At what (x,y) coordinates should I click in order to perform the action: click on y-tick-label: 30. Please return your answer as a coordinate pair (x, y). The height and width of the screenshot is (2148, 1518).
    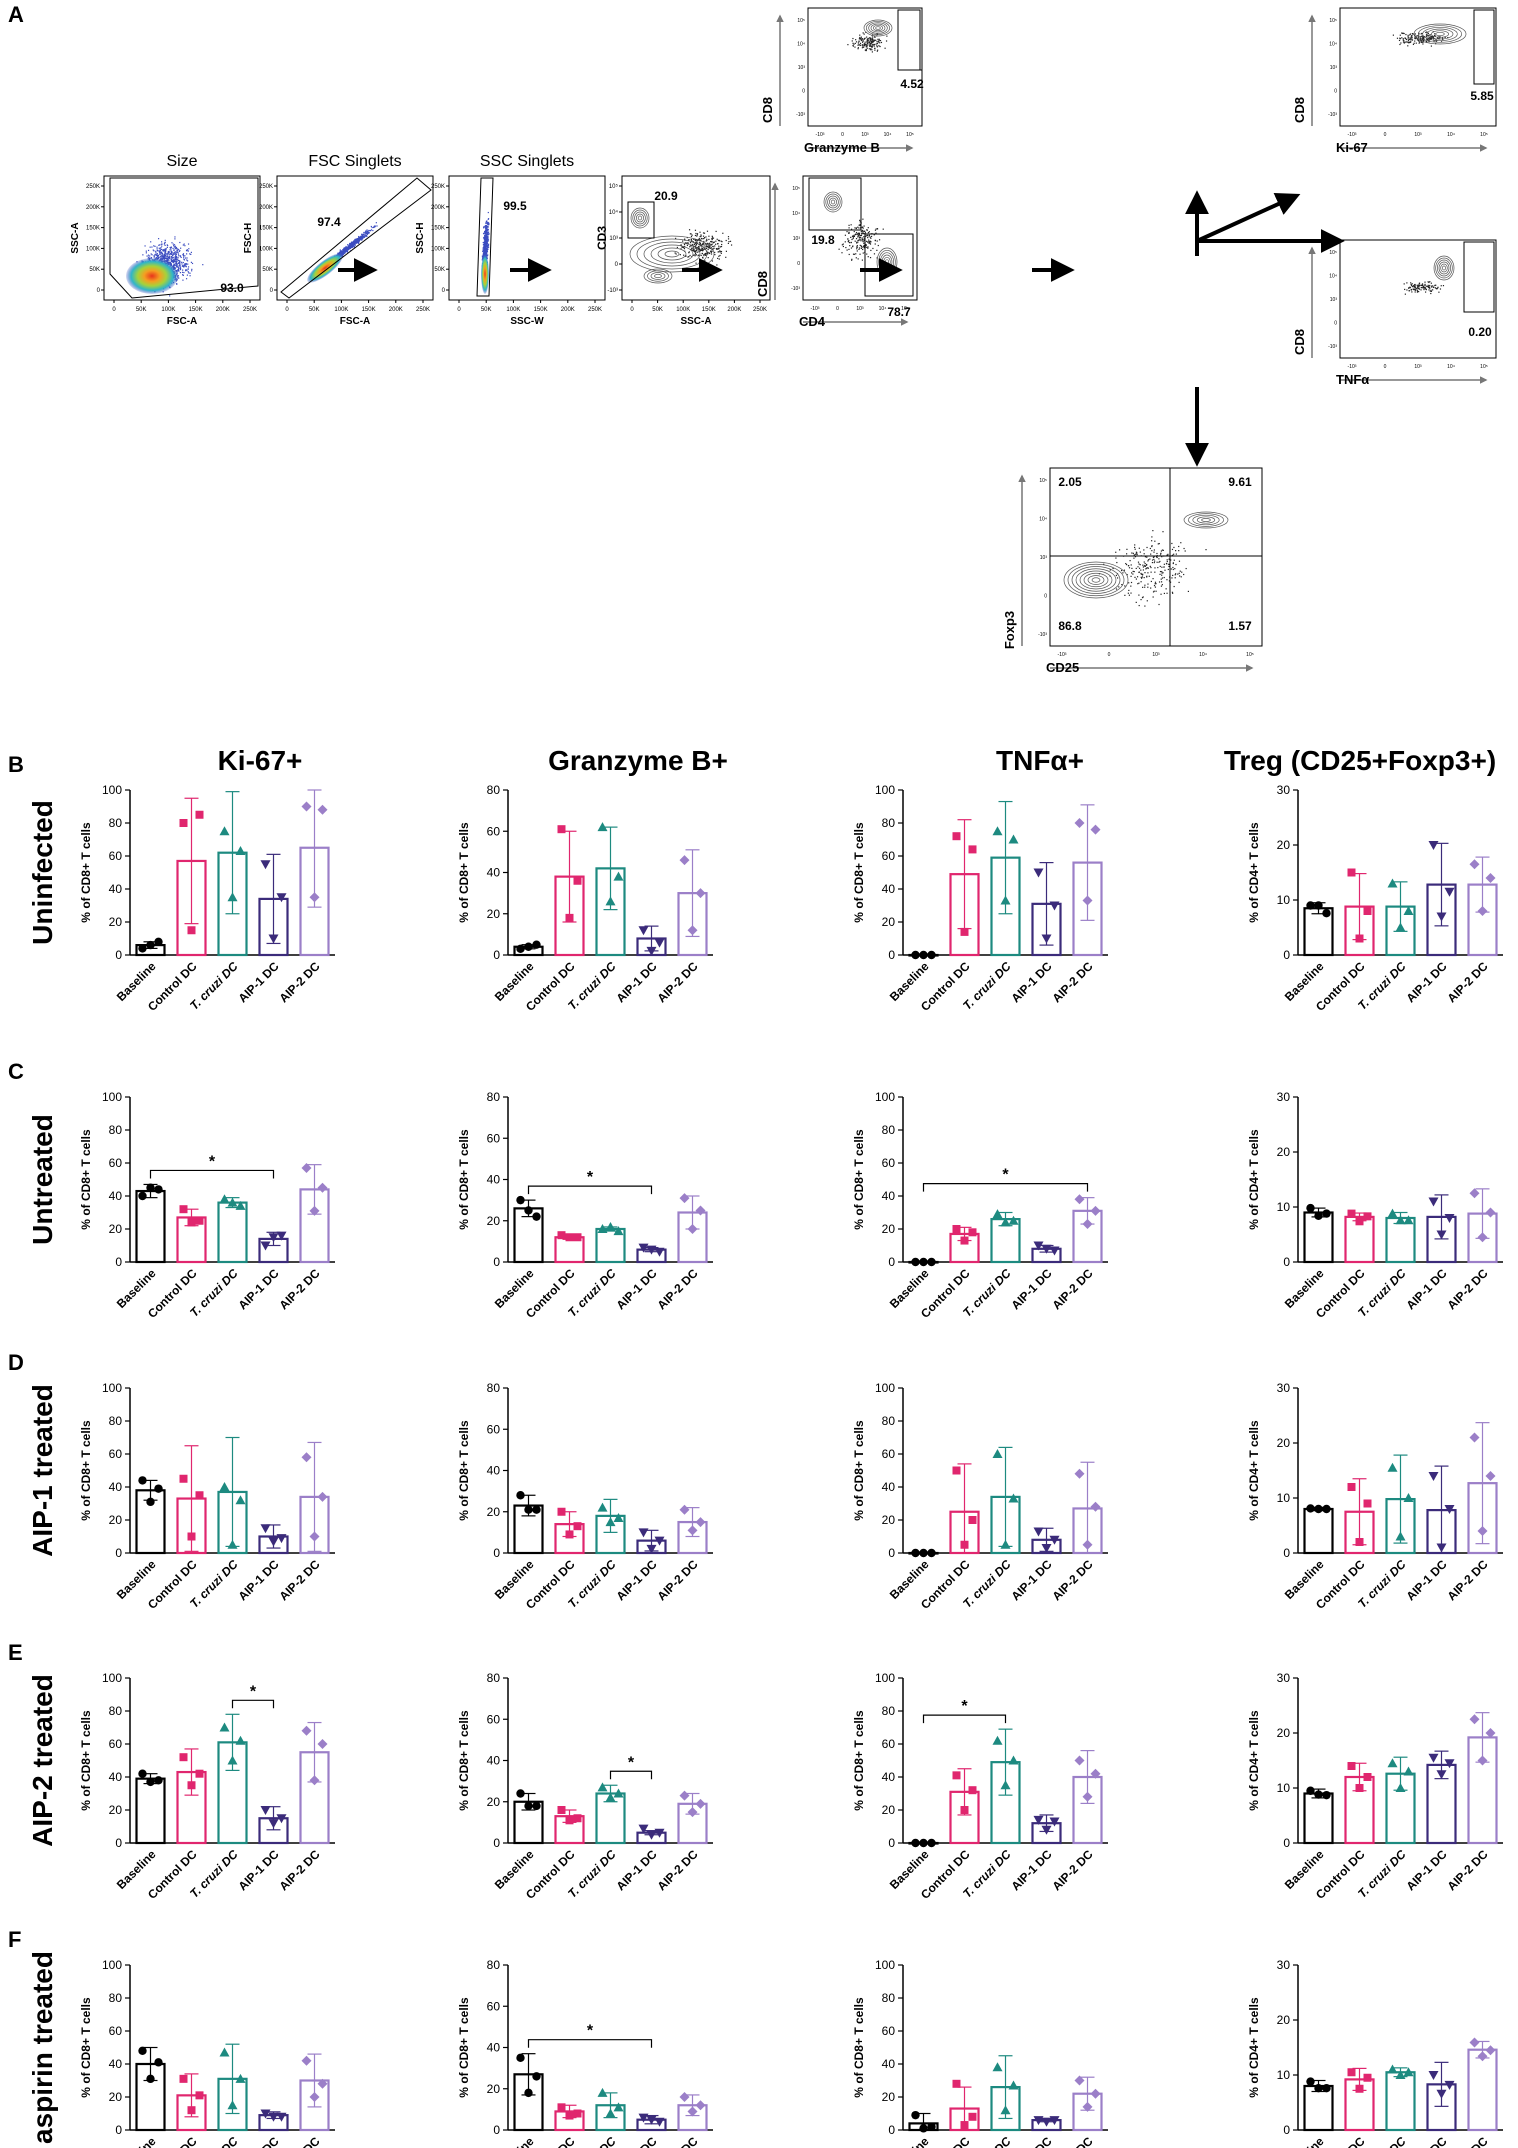
    Looking at the image, I should click on (1284, 1097).